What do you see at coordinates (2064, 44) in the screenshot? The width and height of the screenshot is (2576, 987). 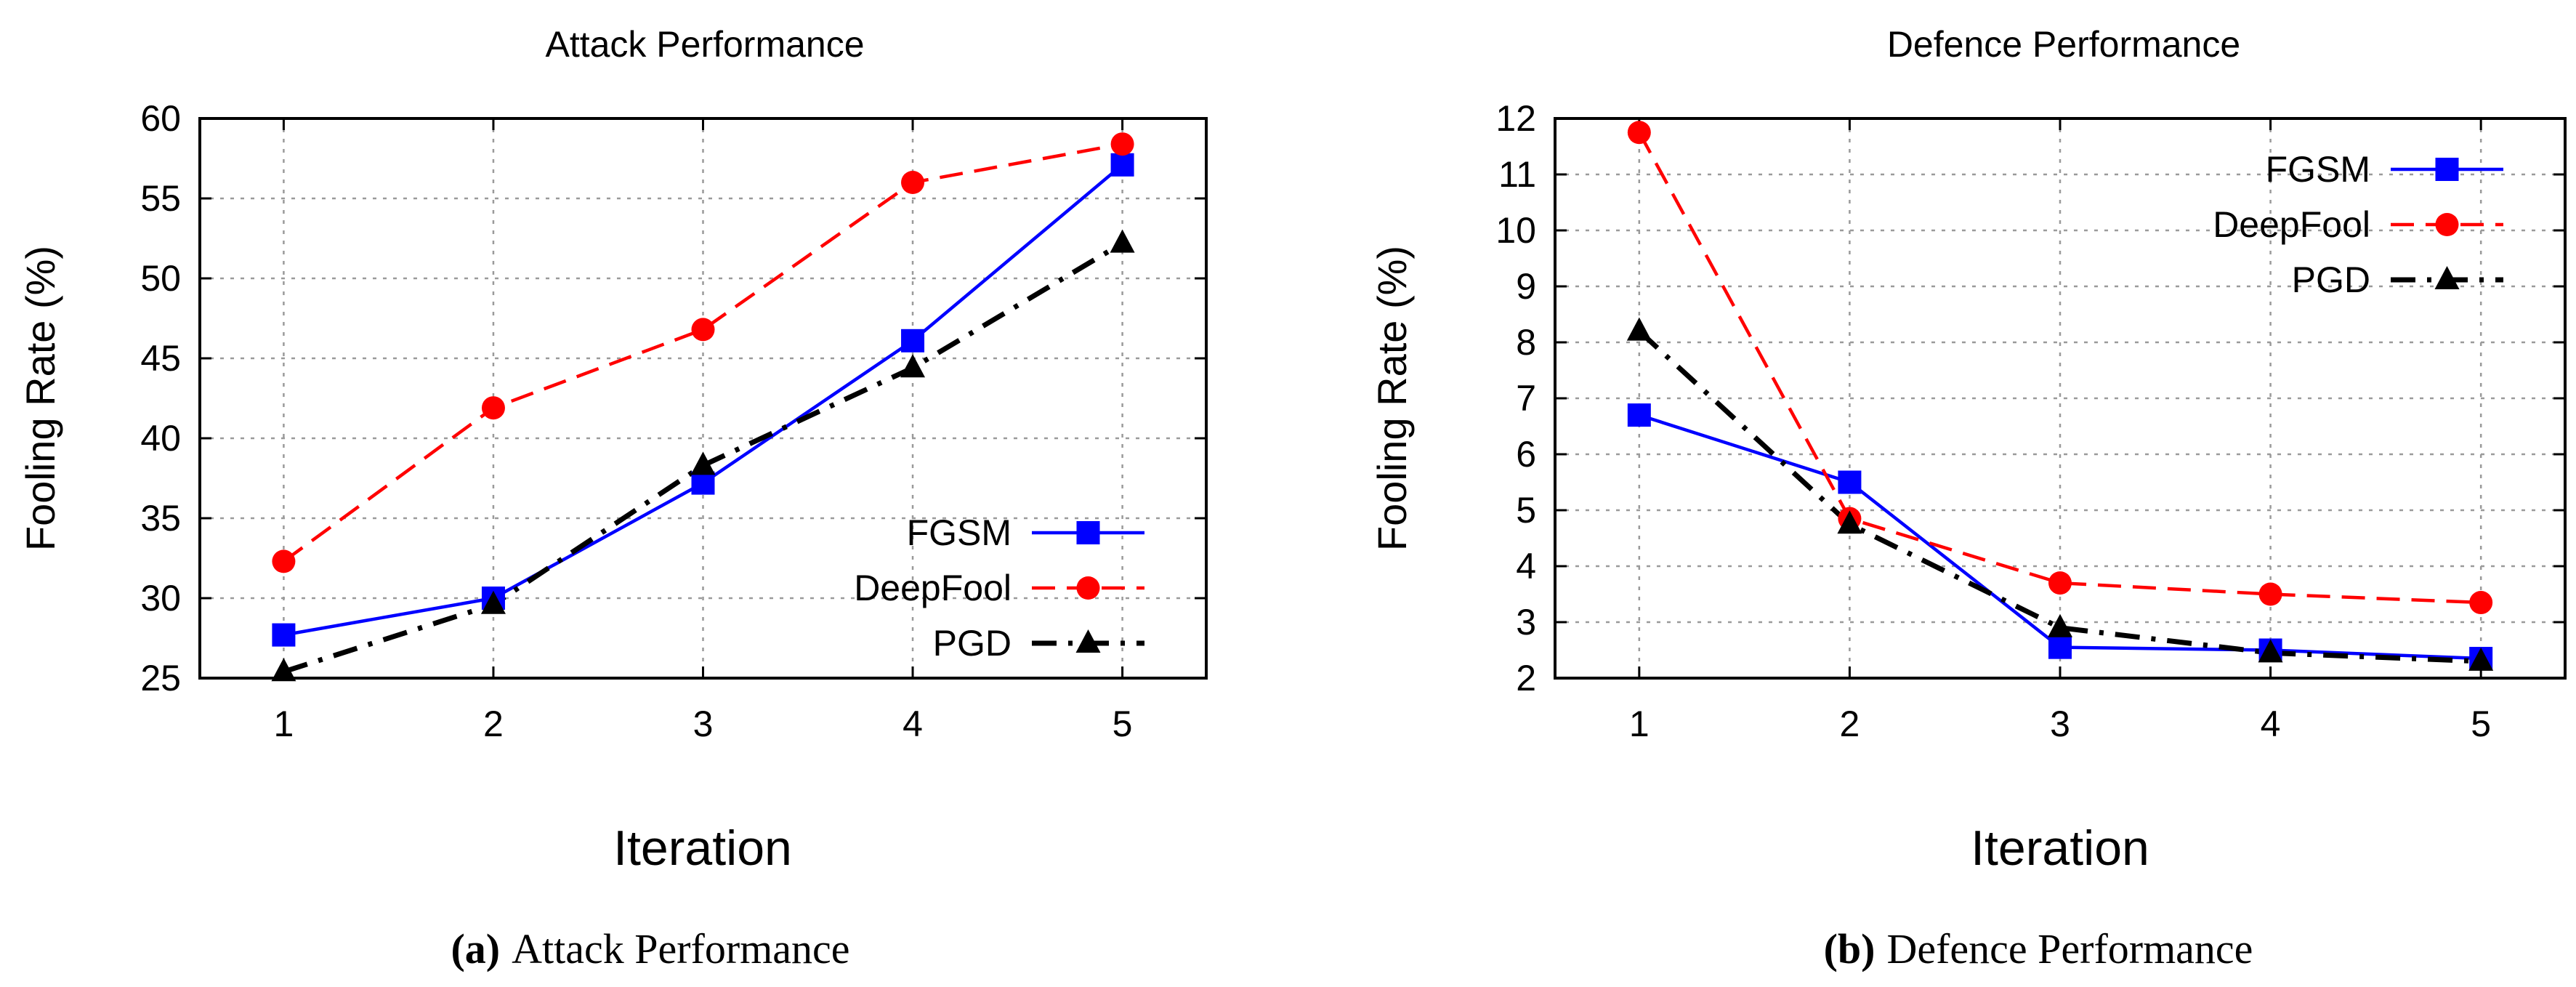 I see `chart-title: Defence Performance` at bounding box center [2064, 44].